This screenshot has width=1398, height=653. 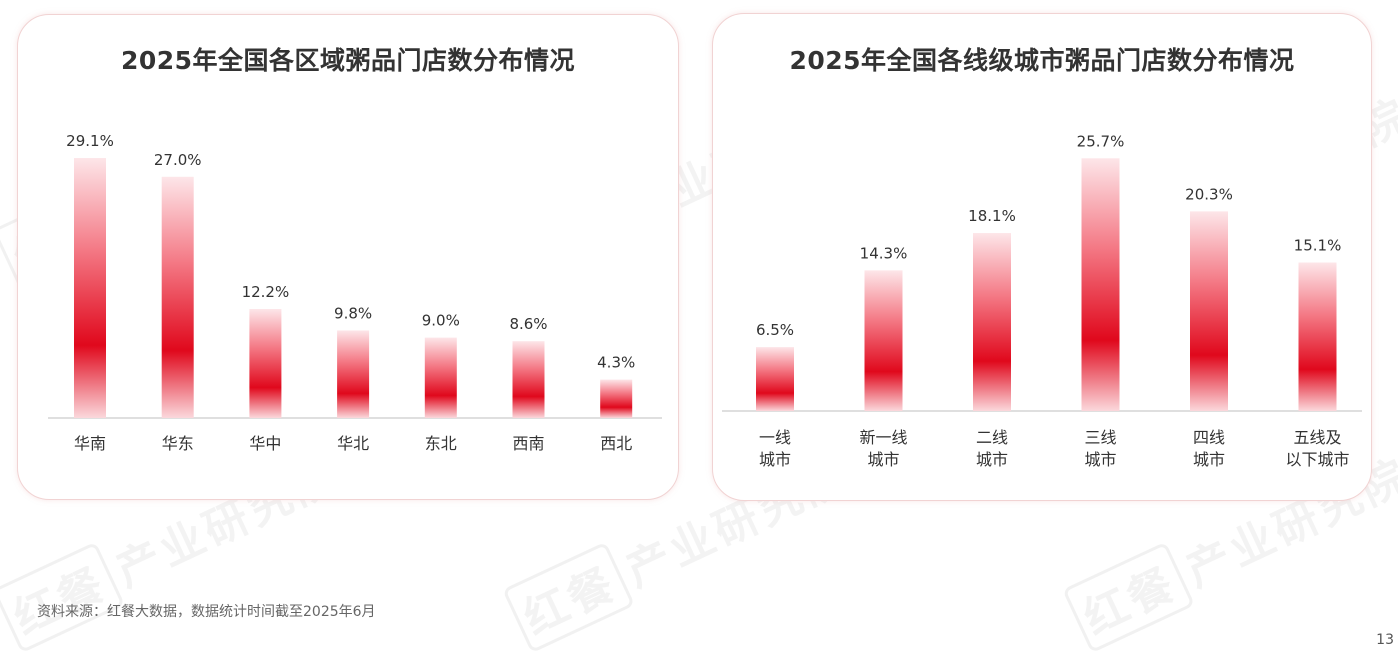 What do you see at coordinates (353, 313) in the screenshot?
I see `data-label: 9.8%` at bounding box center [353, 313].